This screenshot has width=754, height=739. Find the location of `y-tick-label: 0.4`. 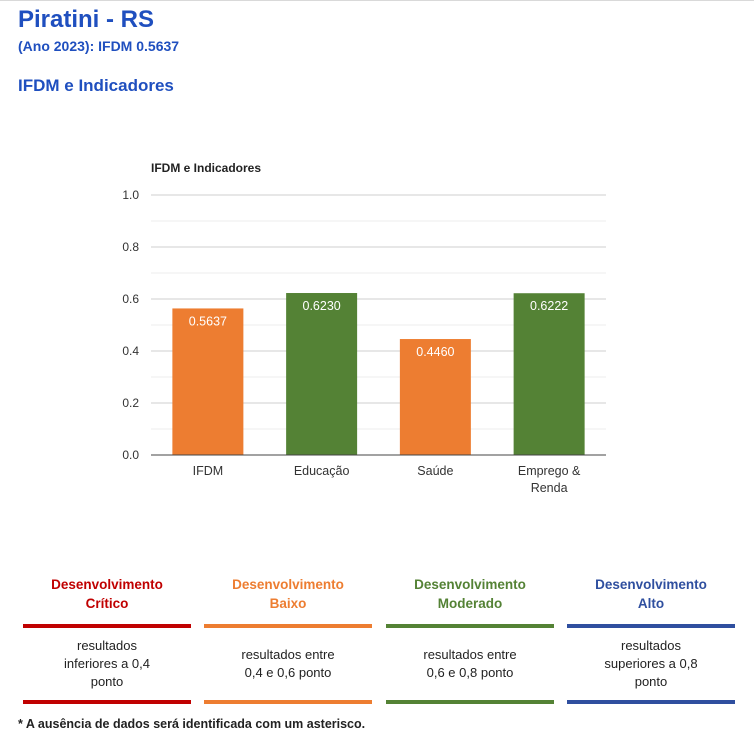

y-tick-label: 0.4 is located at coordinates (130, 351).